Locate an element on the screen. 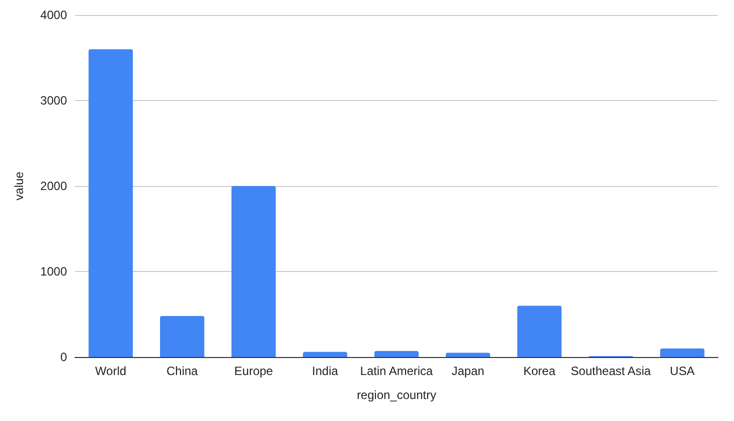  y-tick-label: 2000 is located at coordinates (54, 186).